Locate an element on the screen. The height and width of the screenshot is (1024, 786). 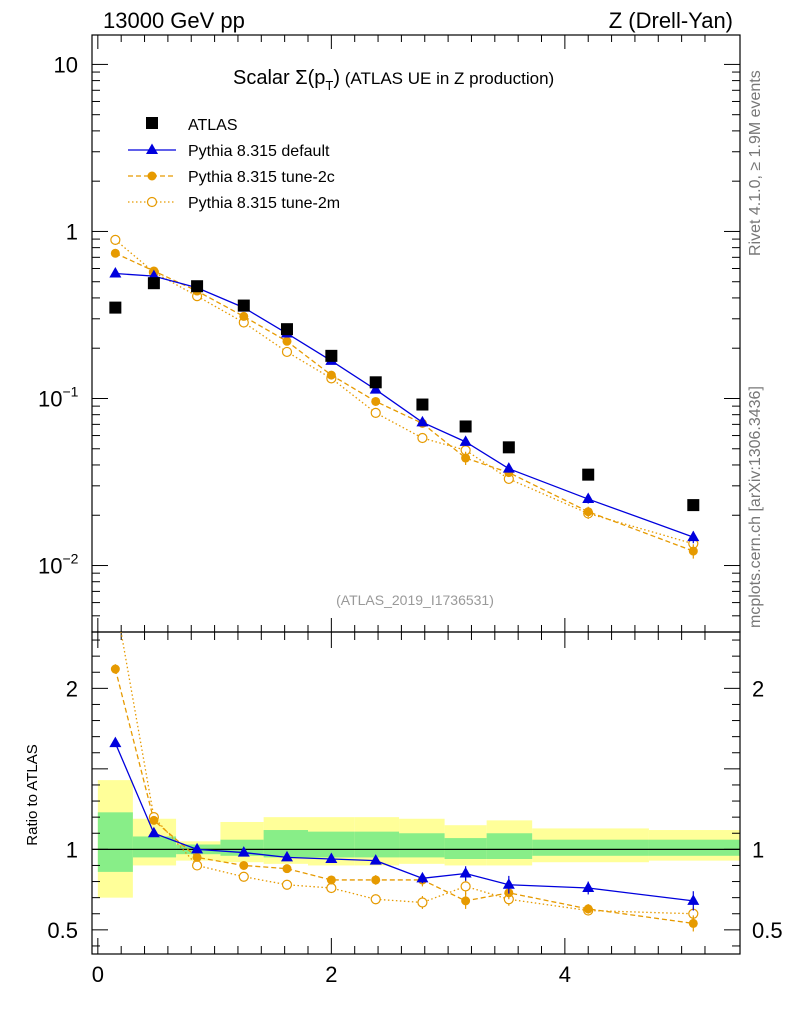
legend-label-tune2m: Pythia 8.315 tune-2m is located at coordinates (264, 203).